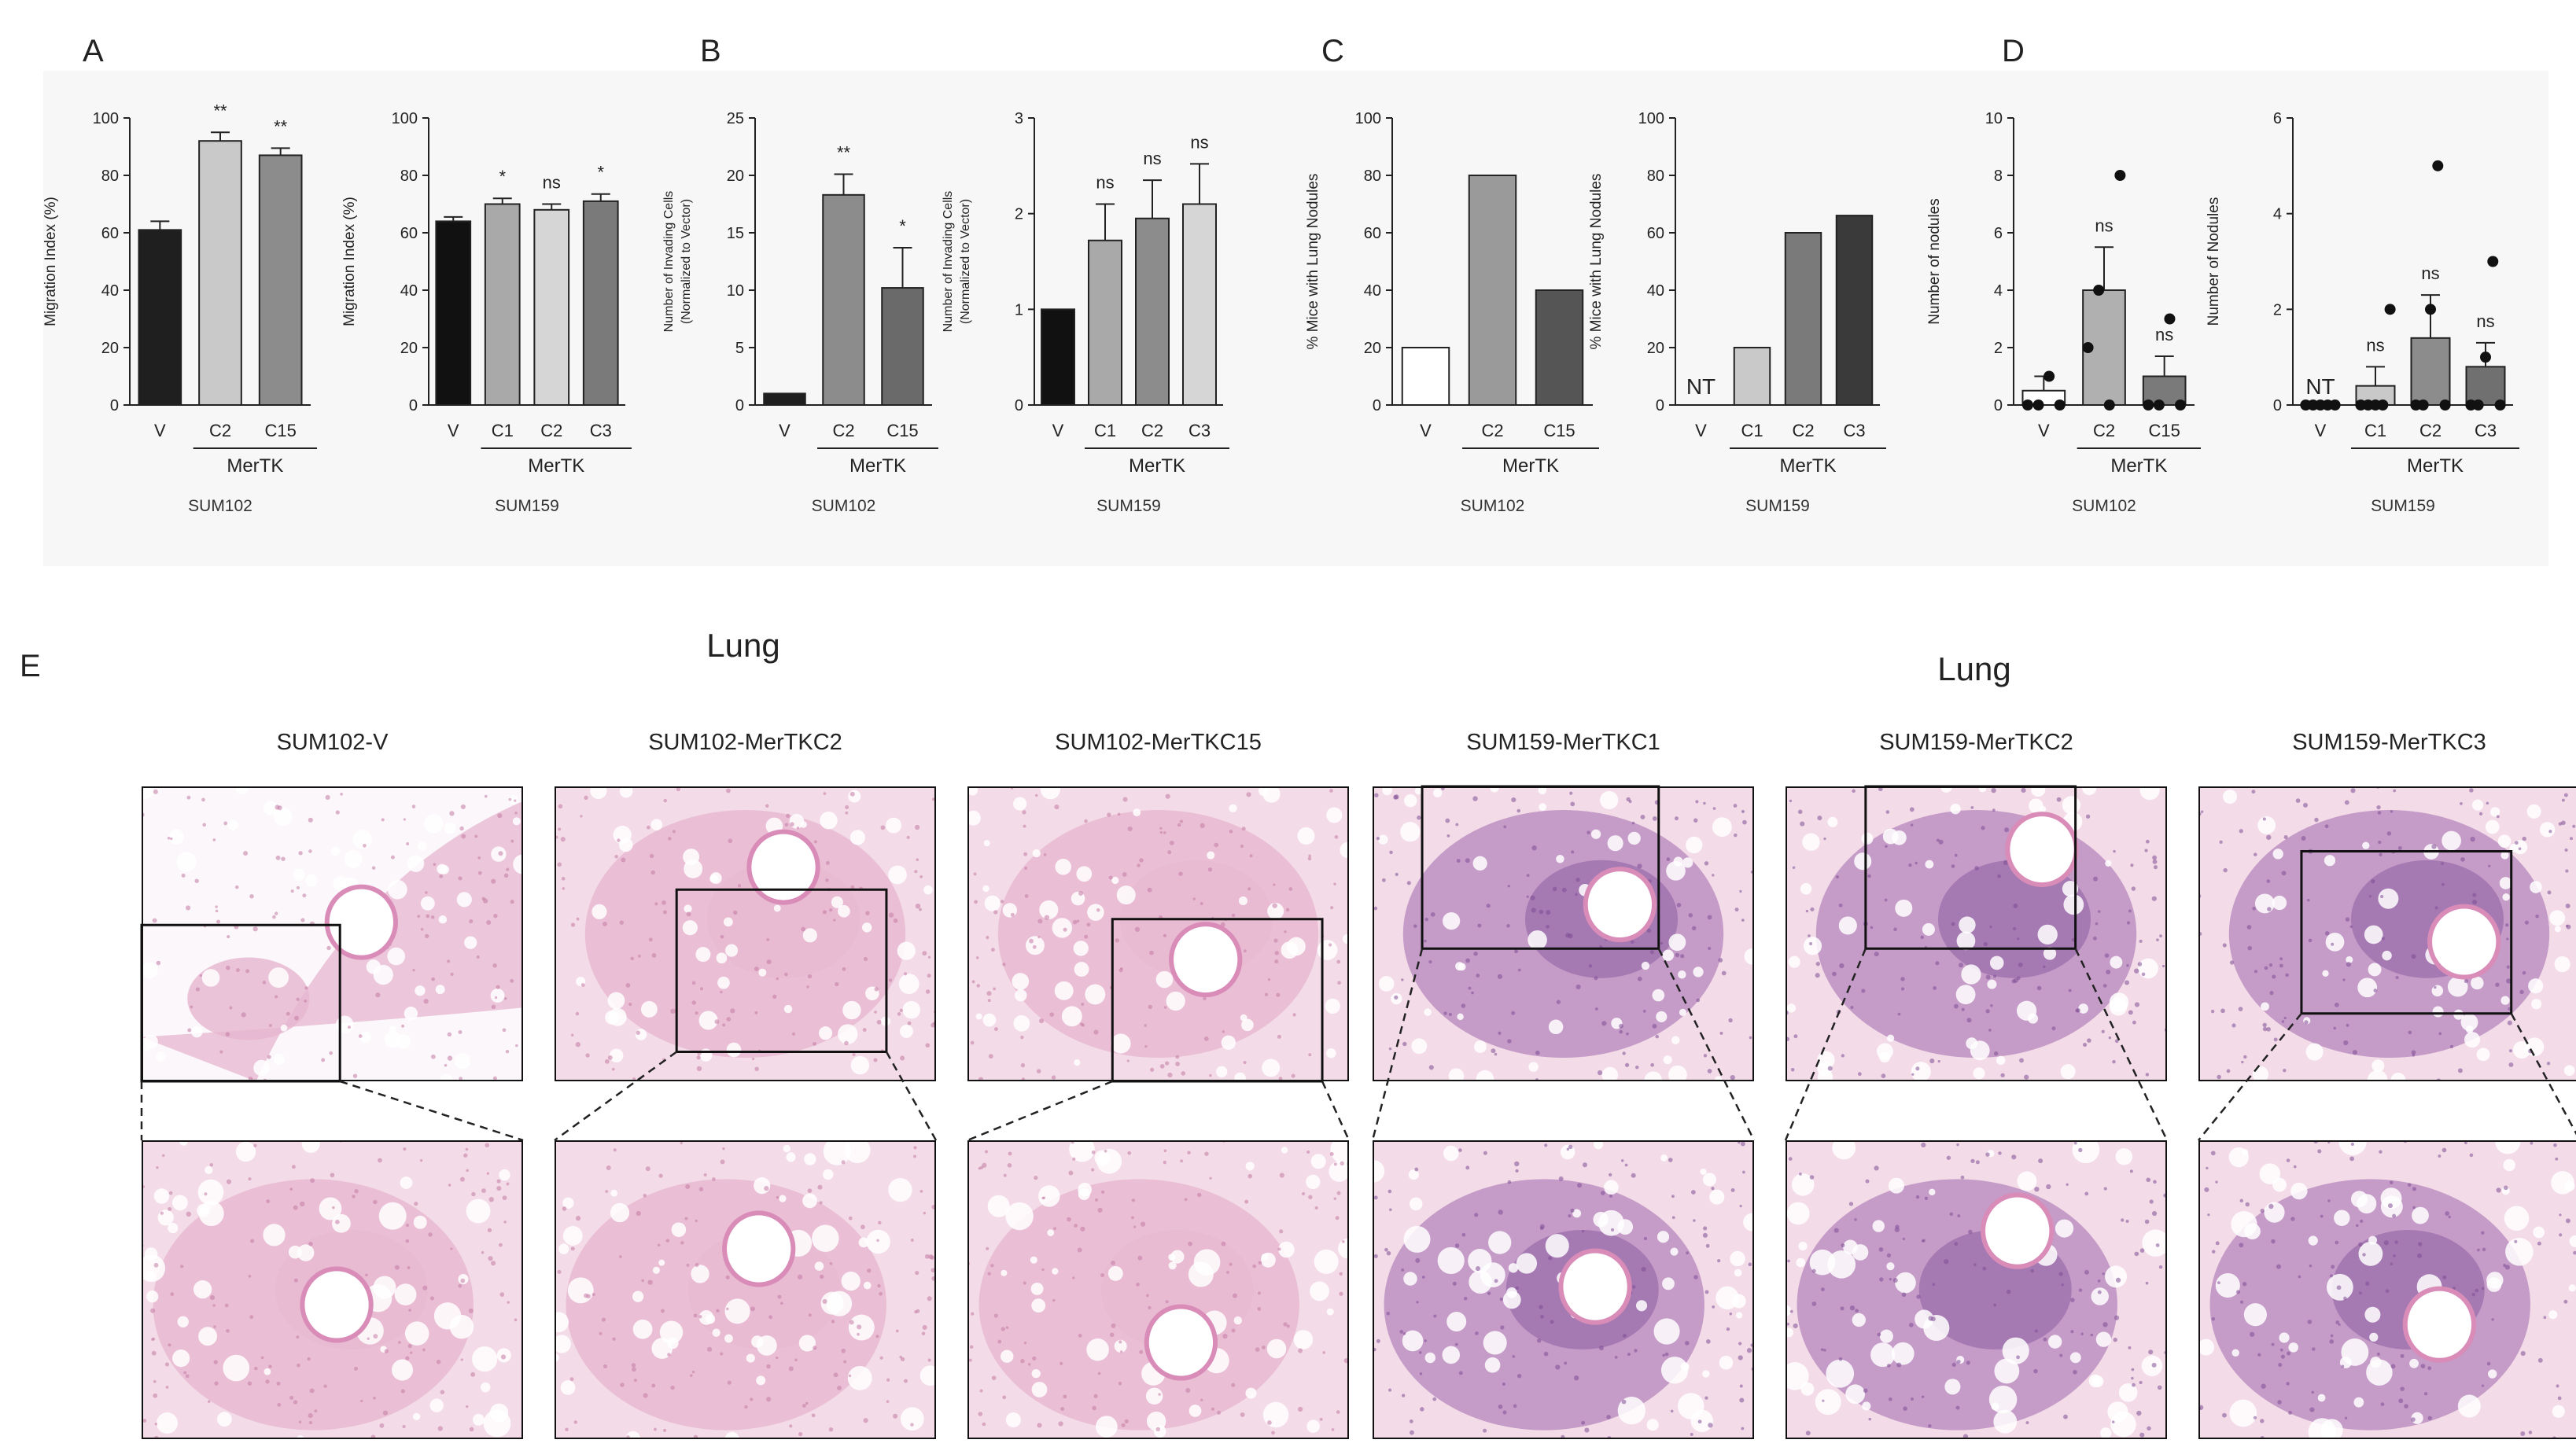 The height and width of the screenshot is (1447, 2576). What do you see at coordinates (2435, 466) in the screenshot?
I see `group-label: MerTK` at bounding box center [2435, 466].